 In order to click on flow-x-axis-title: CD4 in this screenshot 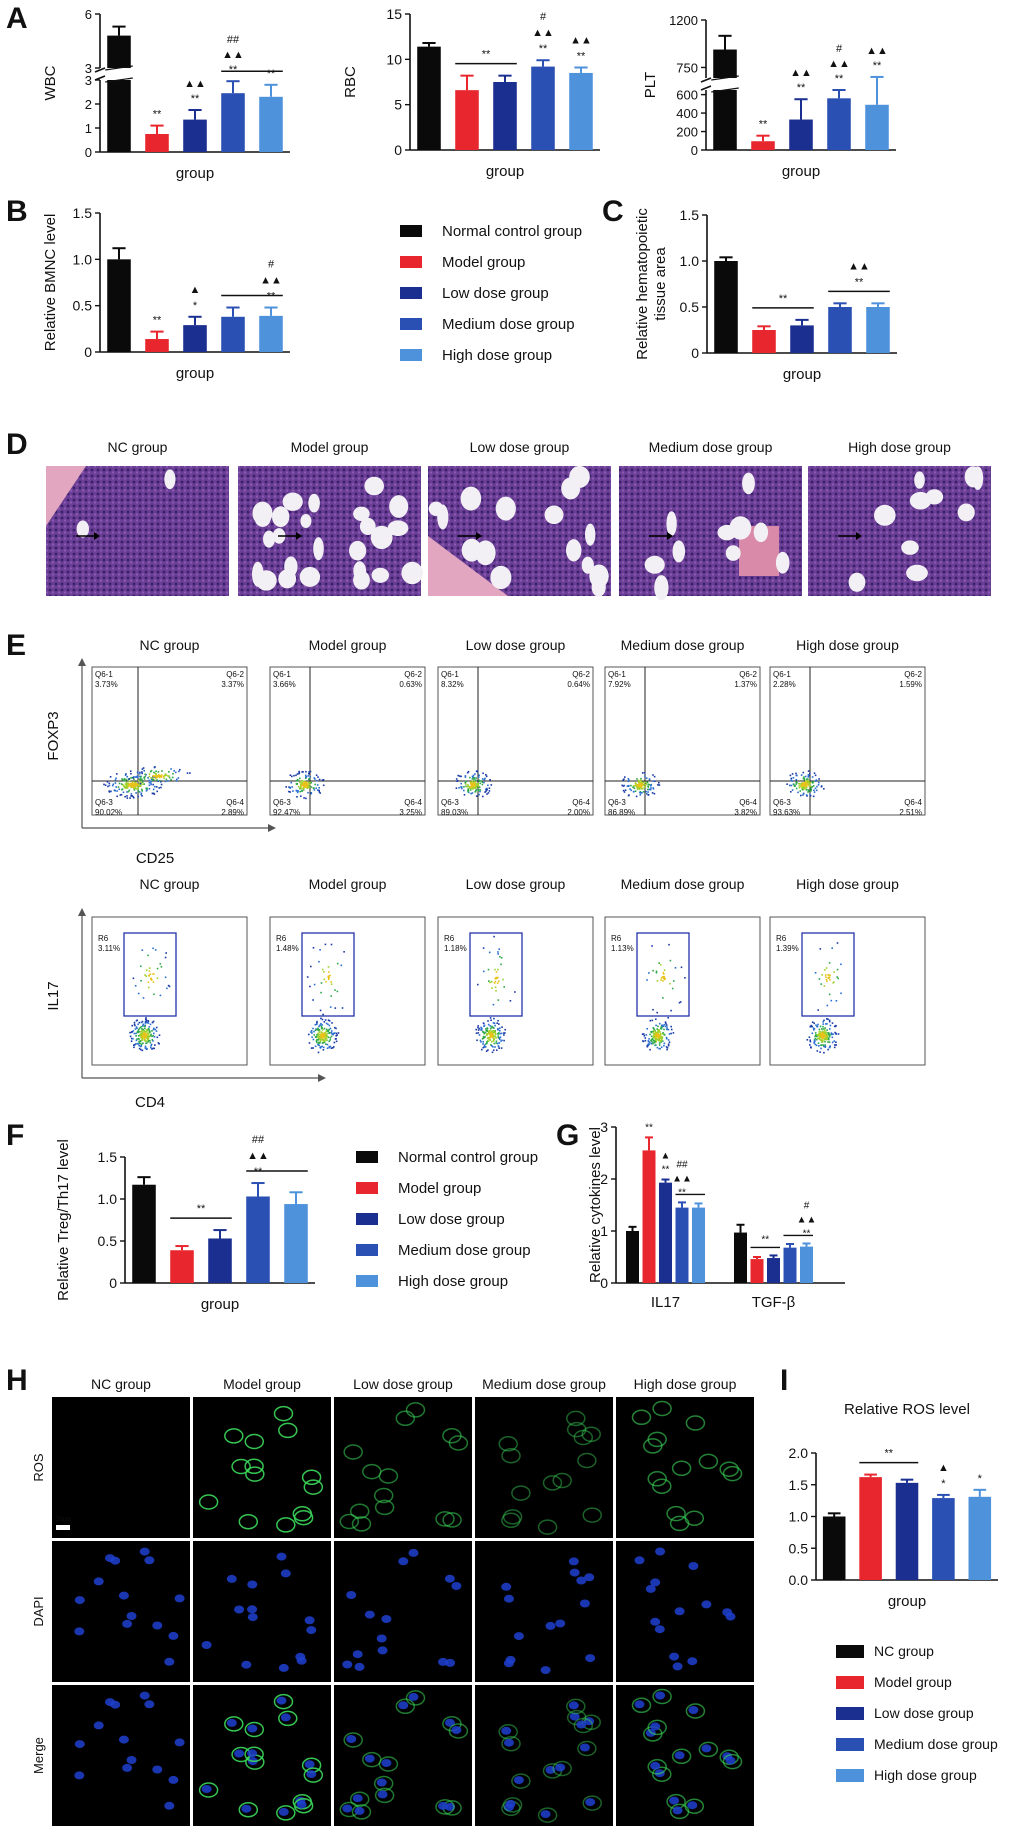, I will do `click(150, 1102)`.